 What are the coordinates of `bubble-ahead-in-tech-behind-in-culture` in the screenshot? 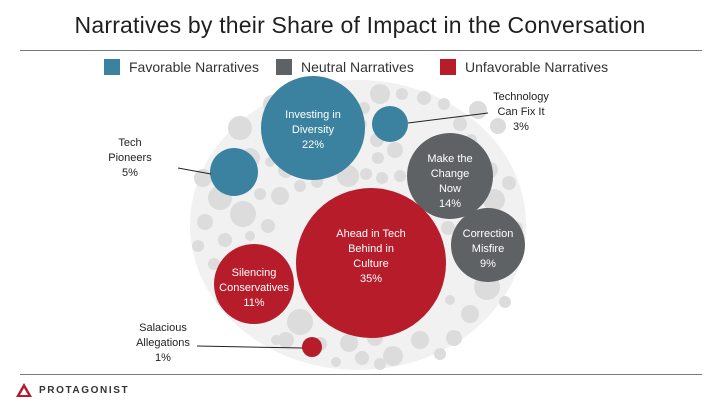 It's located at (371, 263).